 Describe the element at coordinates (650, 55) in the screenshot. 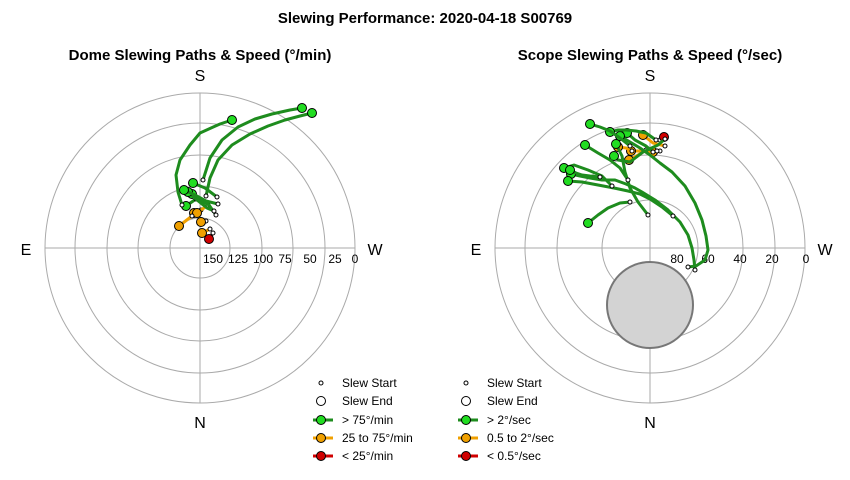

I see `scope-chart-title: Scope Slewing Paths & Speed (°/sec)` at that location.